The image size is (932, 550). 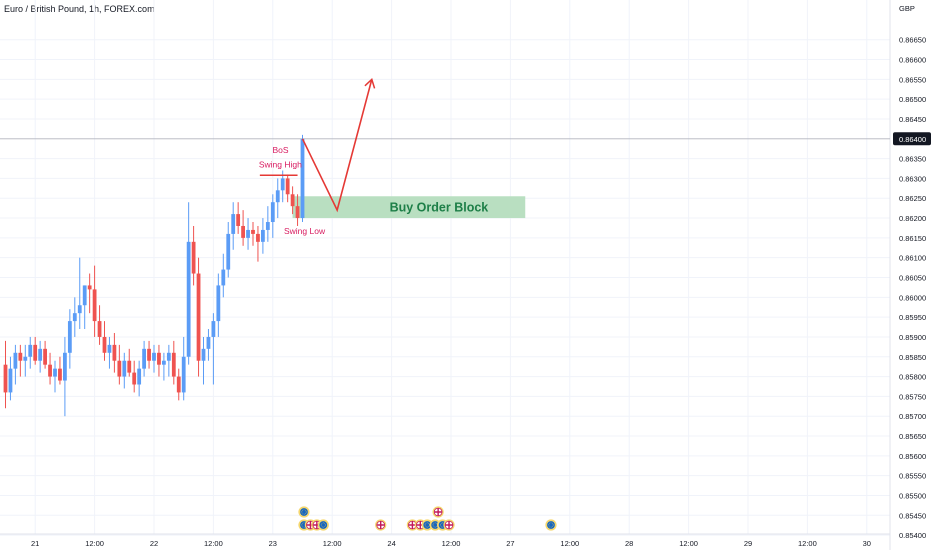 What do you see at coordinates (439, 208) in the screenshot?
I see `buy-order-block-label: Buy Order Block` at bounding box center [439, 208].